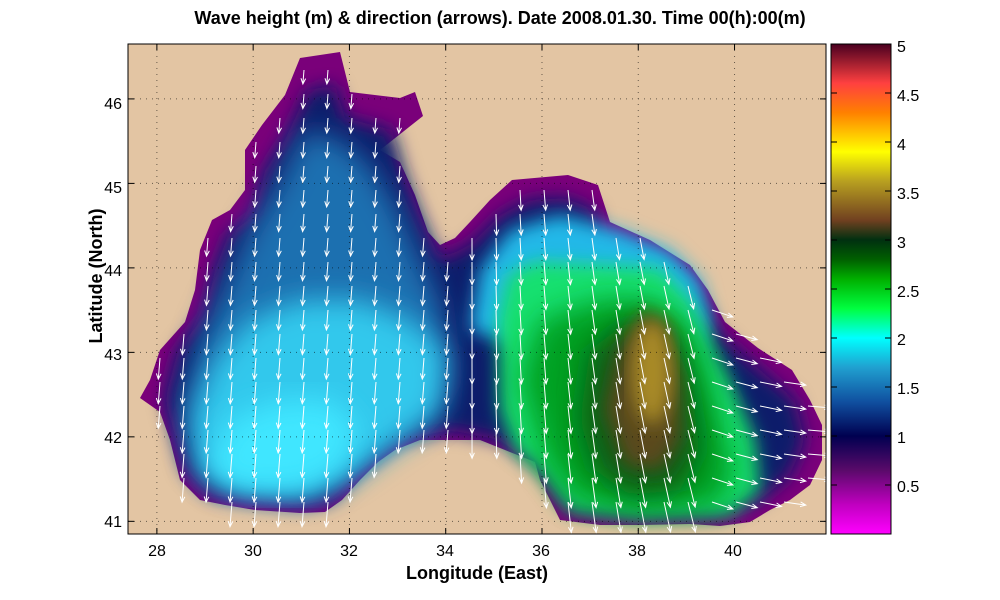  Describe the element at coordinates (113, 188) in the screenshot. I see `y-tick-label: 45` at that location.